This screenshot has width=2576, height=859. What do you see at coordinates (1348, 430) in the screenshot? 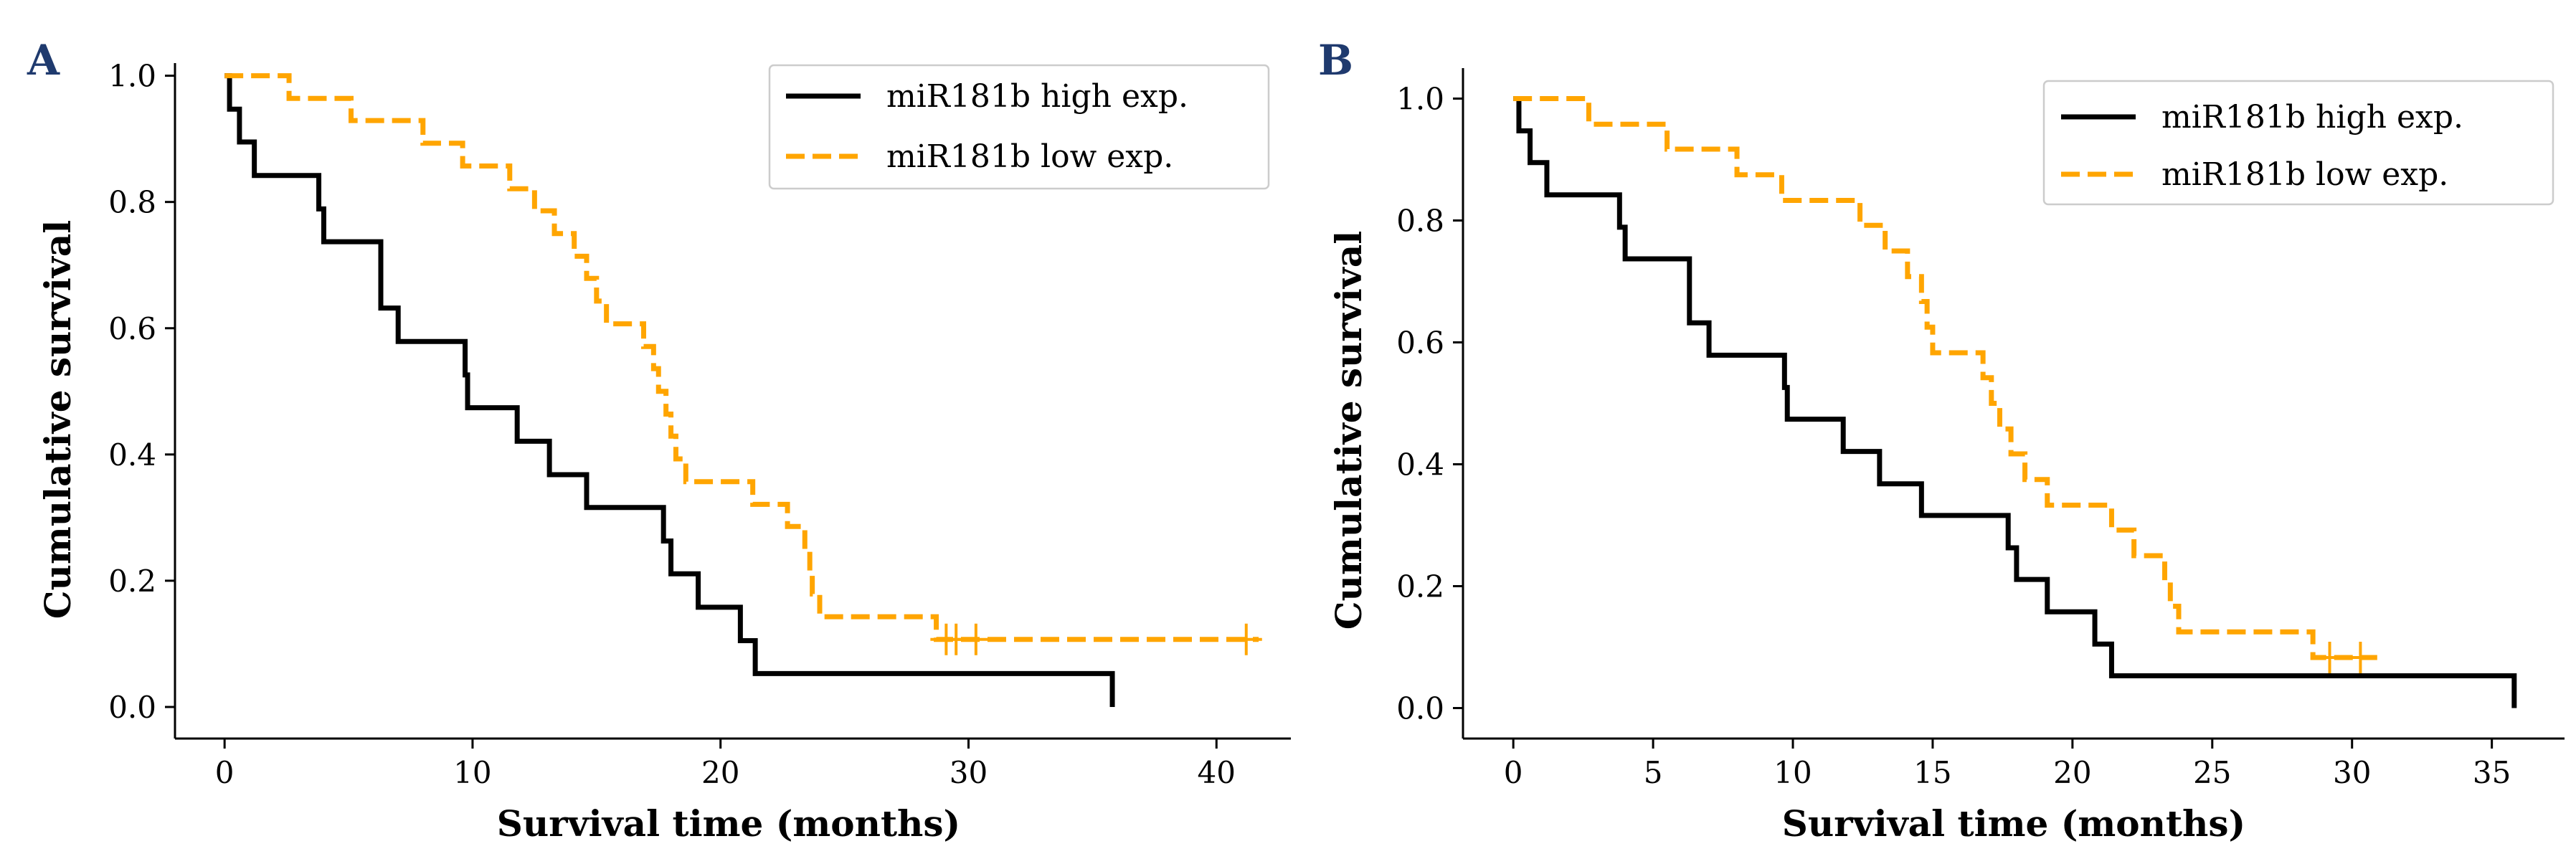
I see `y-axis-title-b: Cumulative survival` at bounding box center [1348, 430].